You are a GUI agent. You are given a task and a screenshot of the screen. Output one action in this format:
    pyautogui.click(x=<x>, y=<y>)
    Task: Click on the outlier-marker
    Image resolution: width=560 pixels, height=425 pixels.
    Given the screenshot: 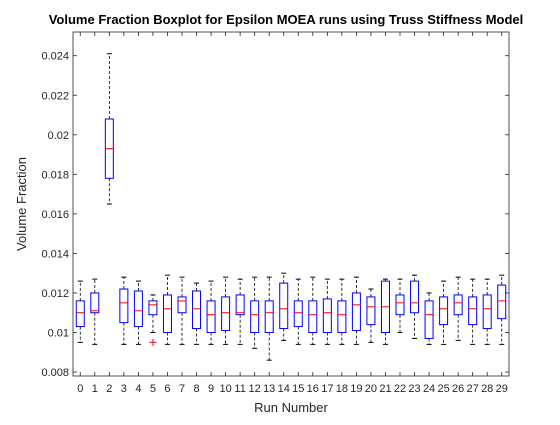 What is the action you would take?
    pyautogui.click(x=153, y=342)
    